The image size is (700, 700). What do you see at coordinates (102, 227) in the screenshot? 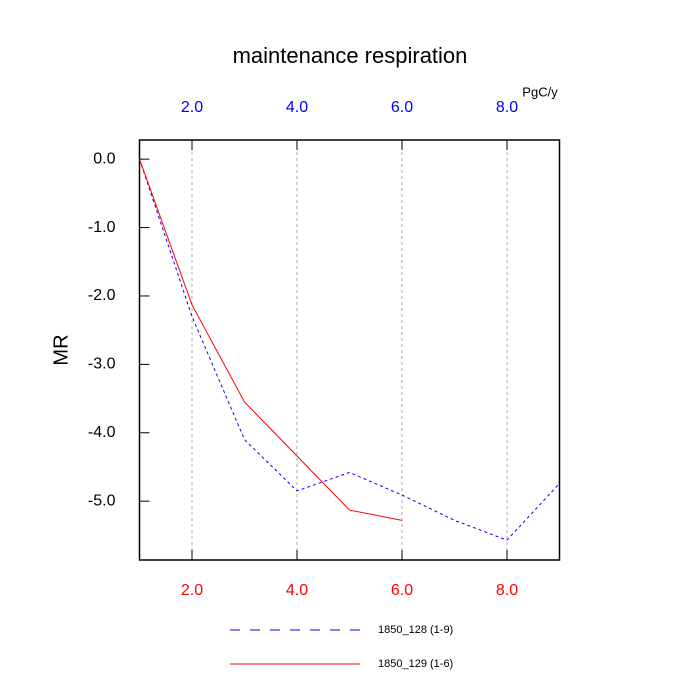
I see `y-tick-label: -1.0` at bounding box center [102, 227].